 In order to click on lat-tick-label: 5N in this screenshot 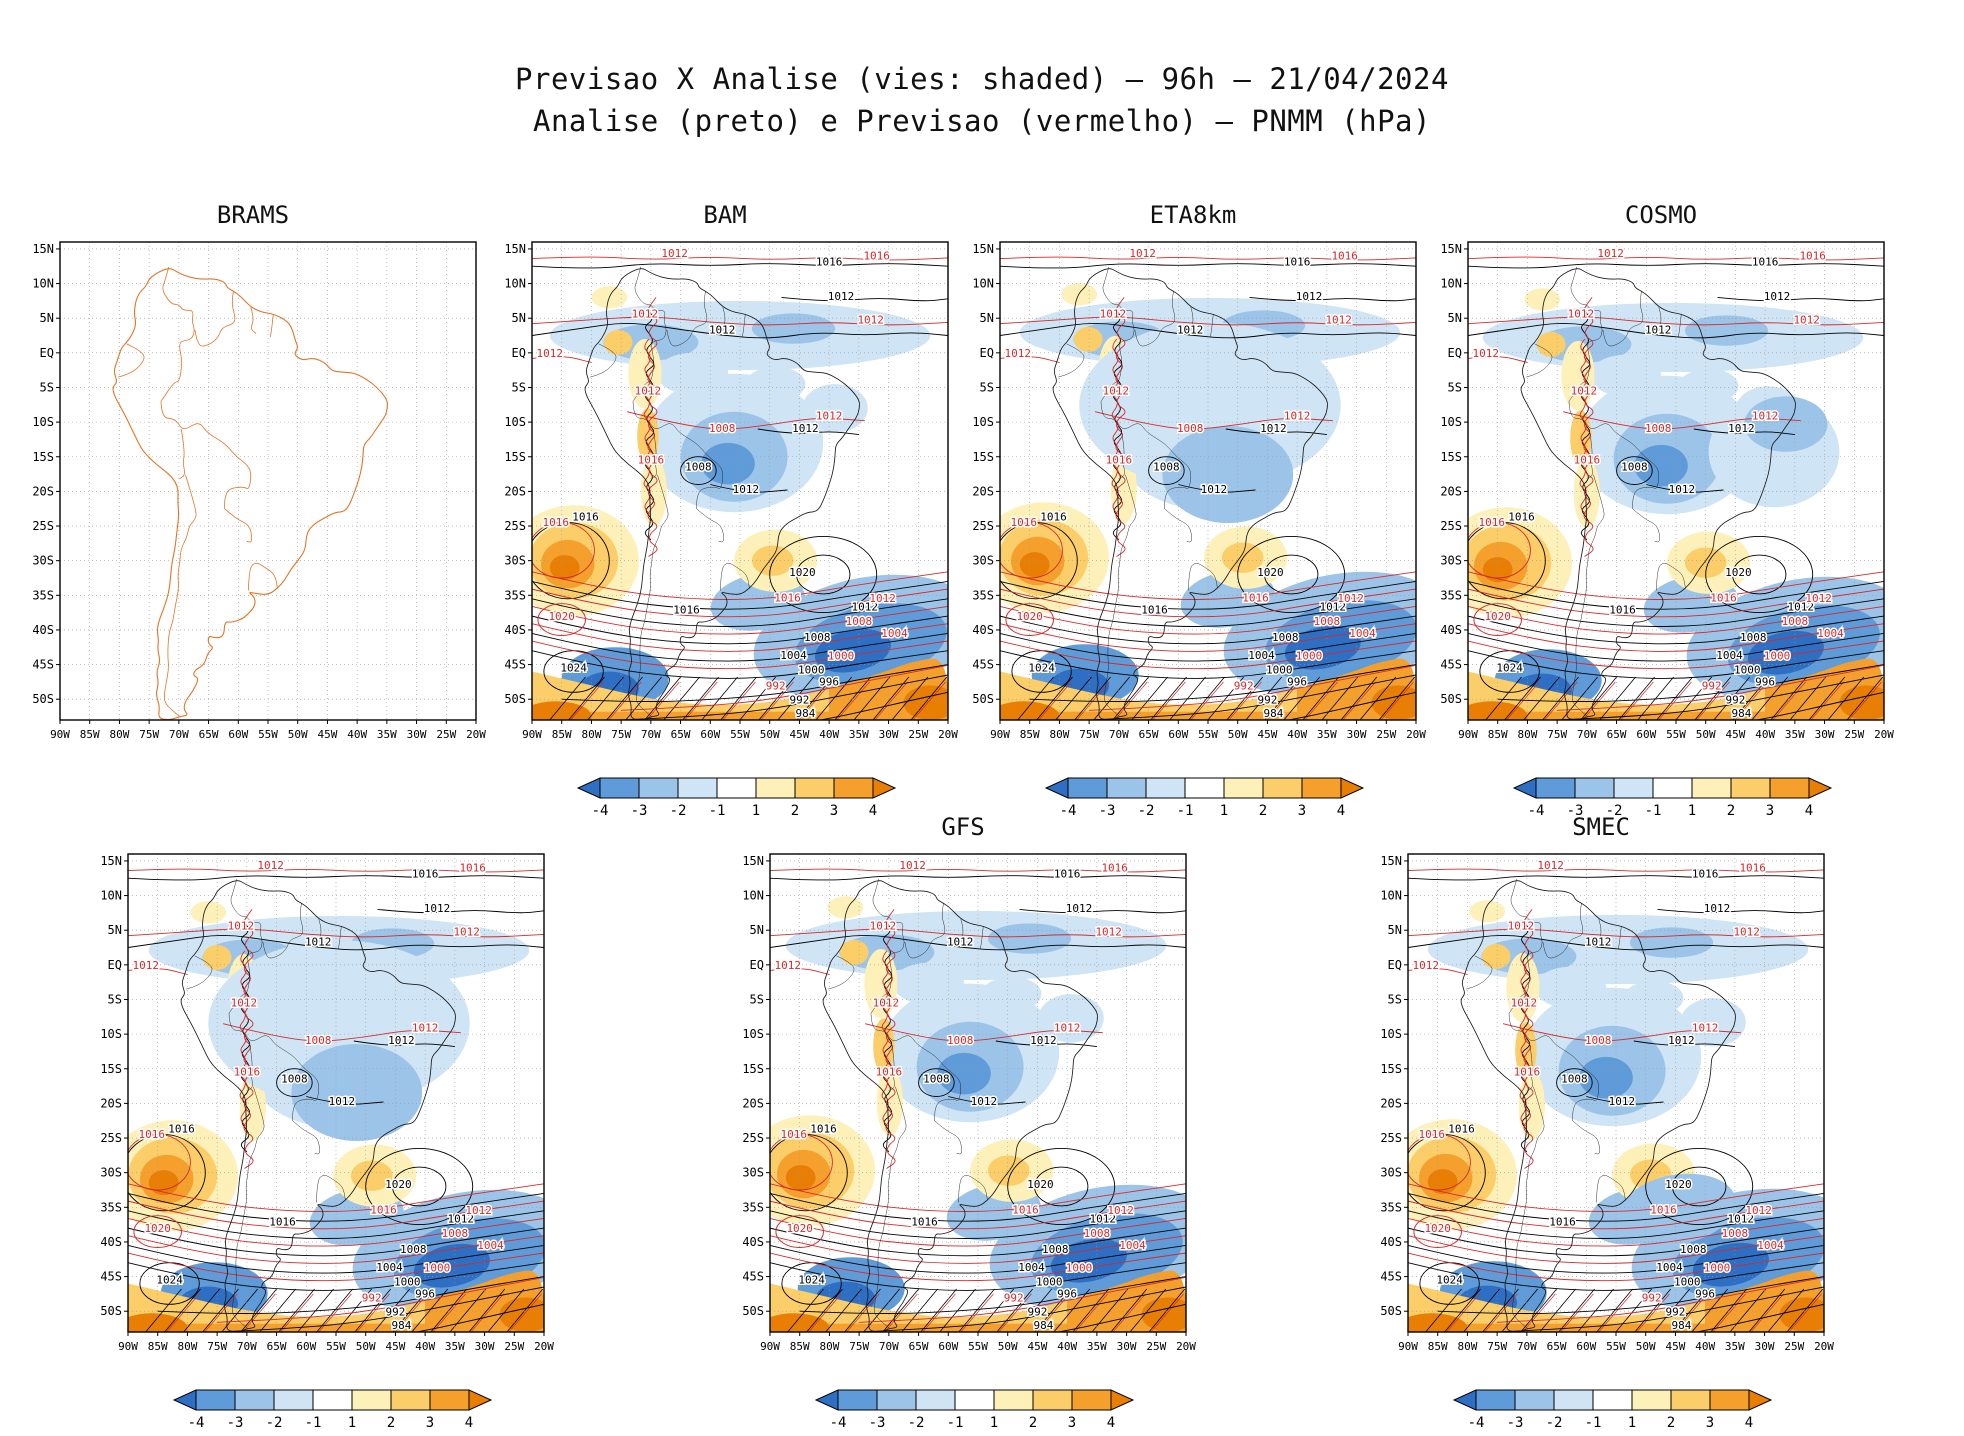, I will do `click(115, 930)`.